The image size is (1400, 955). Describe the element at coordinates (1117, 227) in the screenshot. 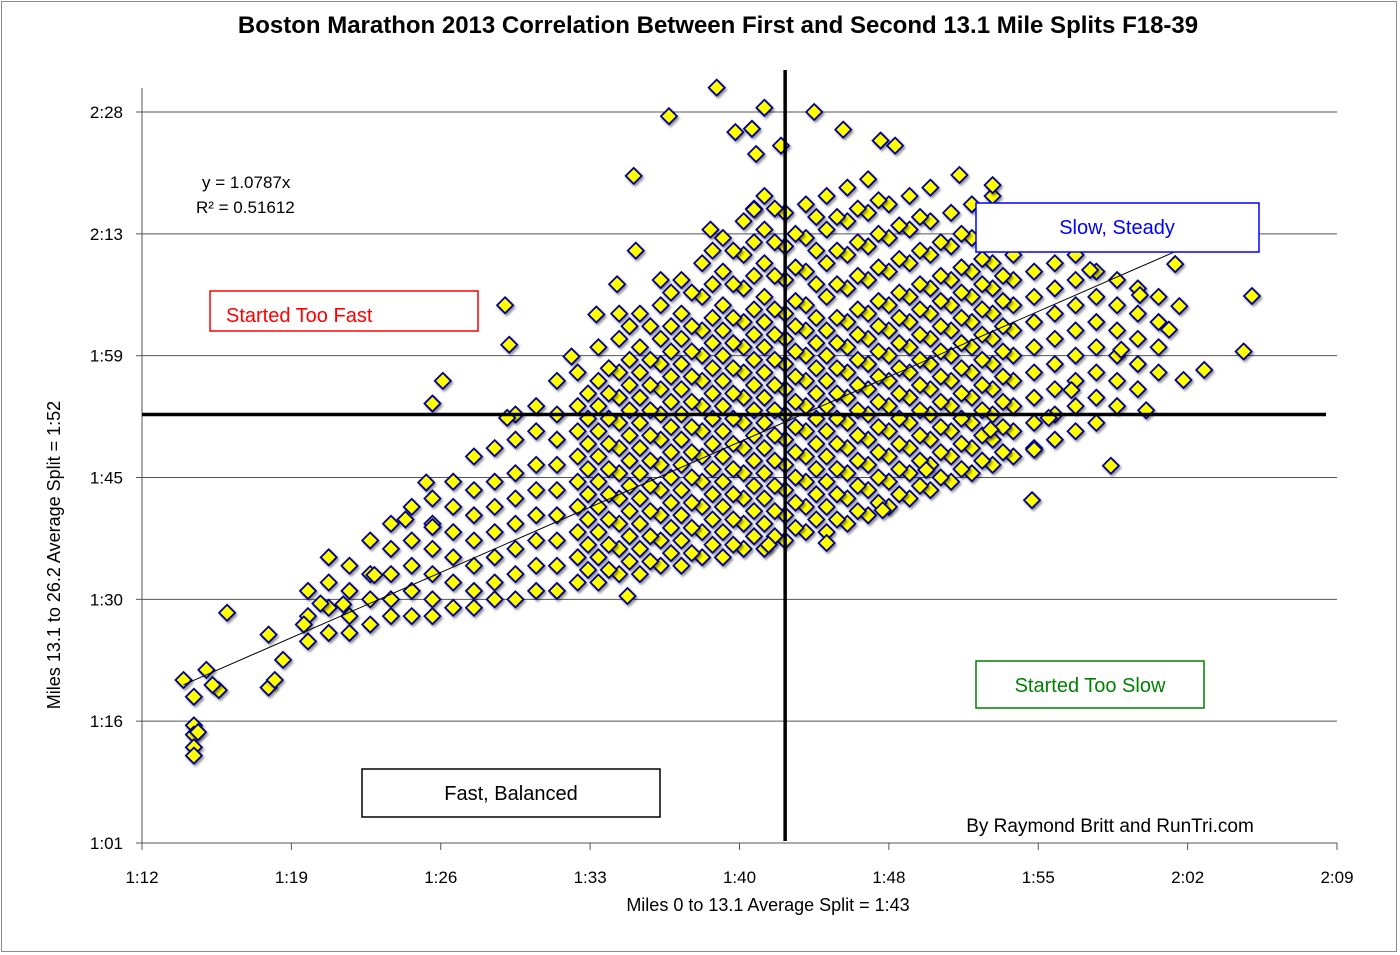

I see `annotation-slow-steady: Slow, Steady` at that location.